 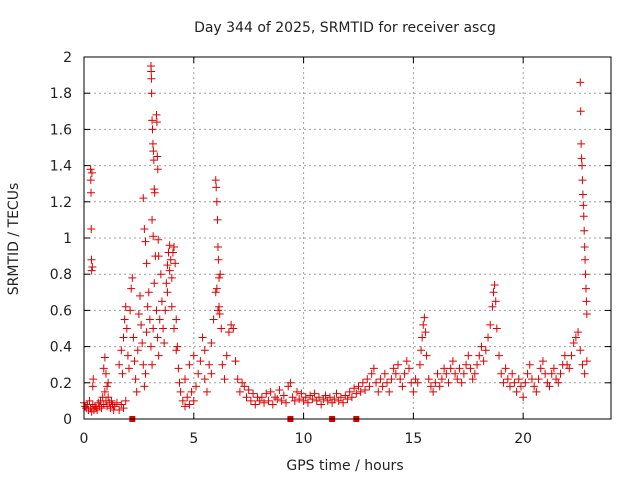 What do you see at coordinates (14, 239) in the screenshot?
I see `y-axis-label: SRMTID / TECUs` at bounding box center [14, 239].